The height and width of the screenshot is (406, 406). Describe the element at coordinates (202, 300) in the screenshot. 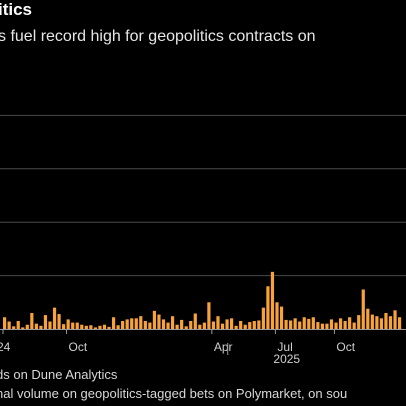

I see `bars` at that location.